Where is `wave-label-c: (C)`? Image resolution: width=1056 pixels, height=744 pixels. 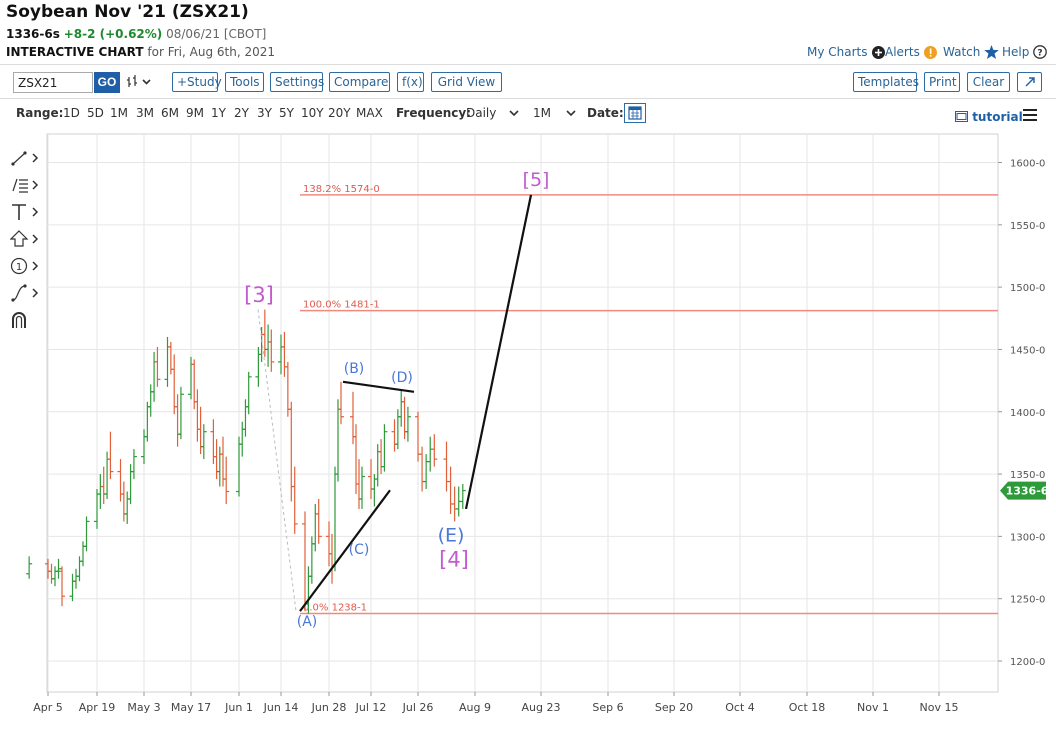
wave-label-c: (C) is located at coordinates (359, 550).